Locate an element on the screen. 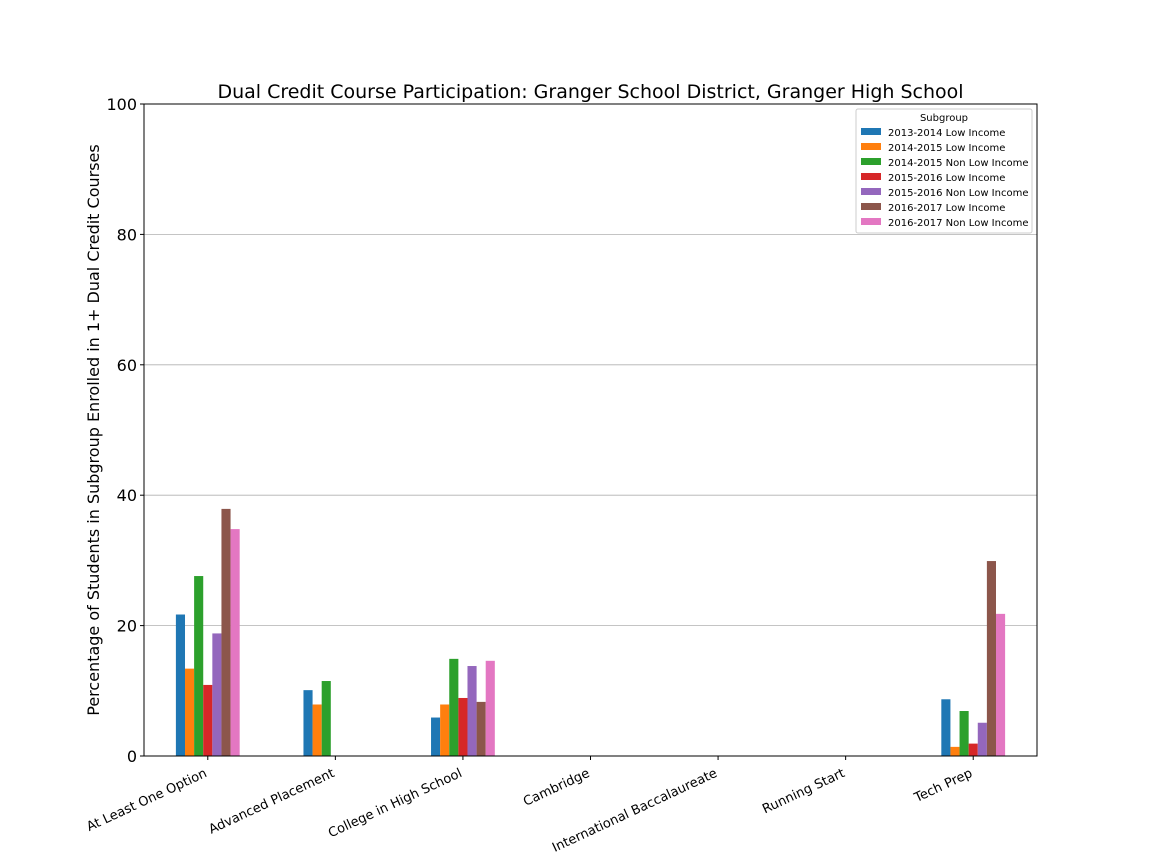 This screenshot has width=1152, height=864. x-tick-label: Advanced Placement is located at coordinates (272, 801).